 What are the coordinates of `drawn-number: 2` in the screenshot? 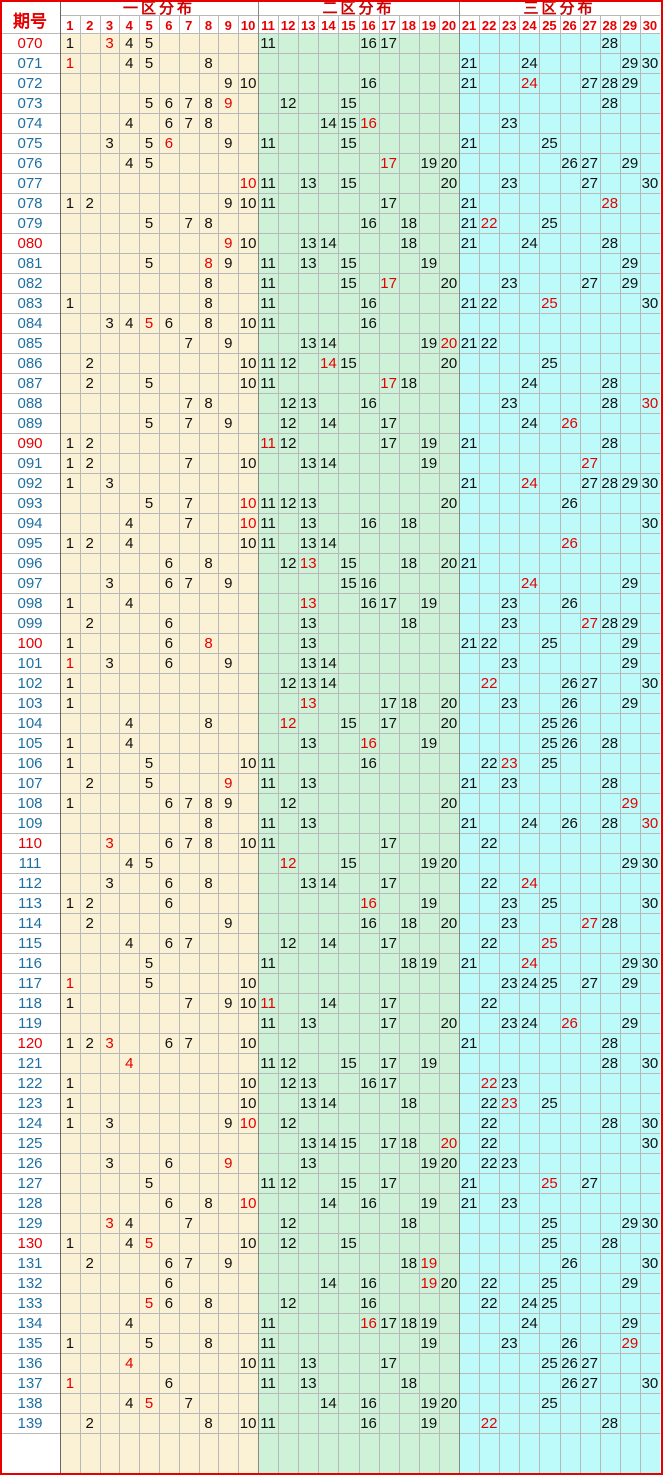 It's located at (90, 543).